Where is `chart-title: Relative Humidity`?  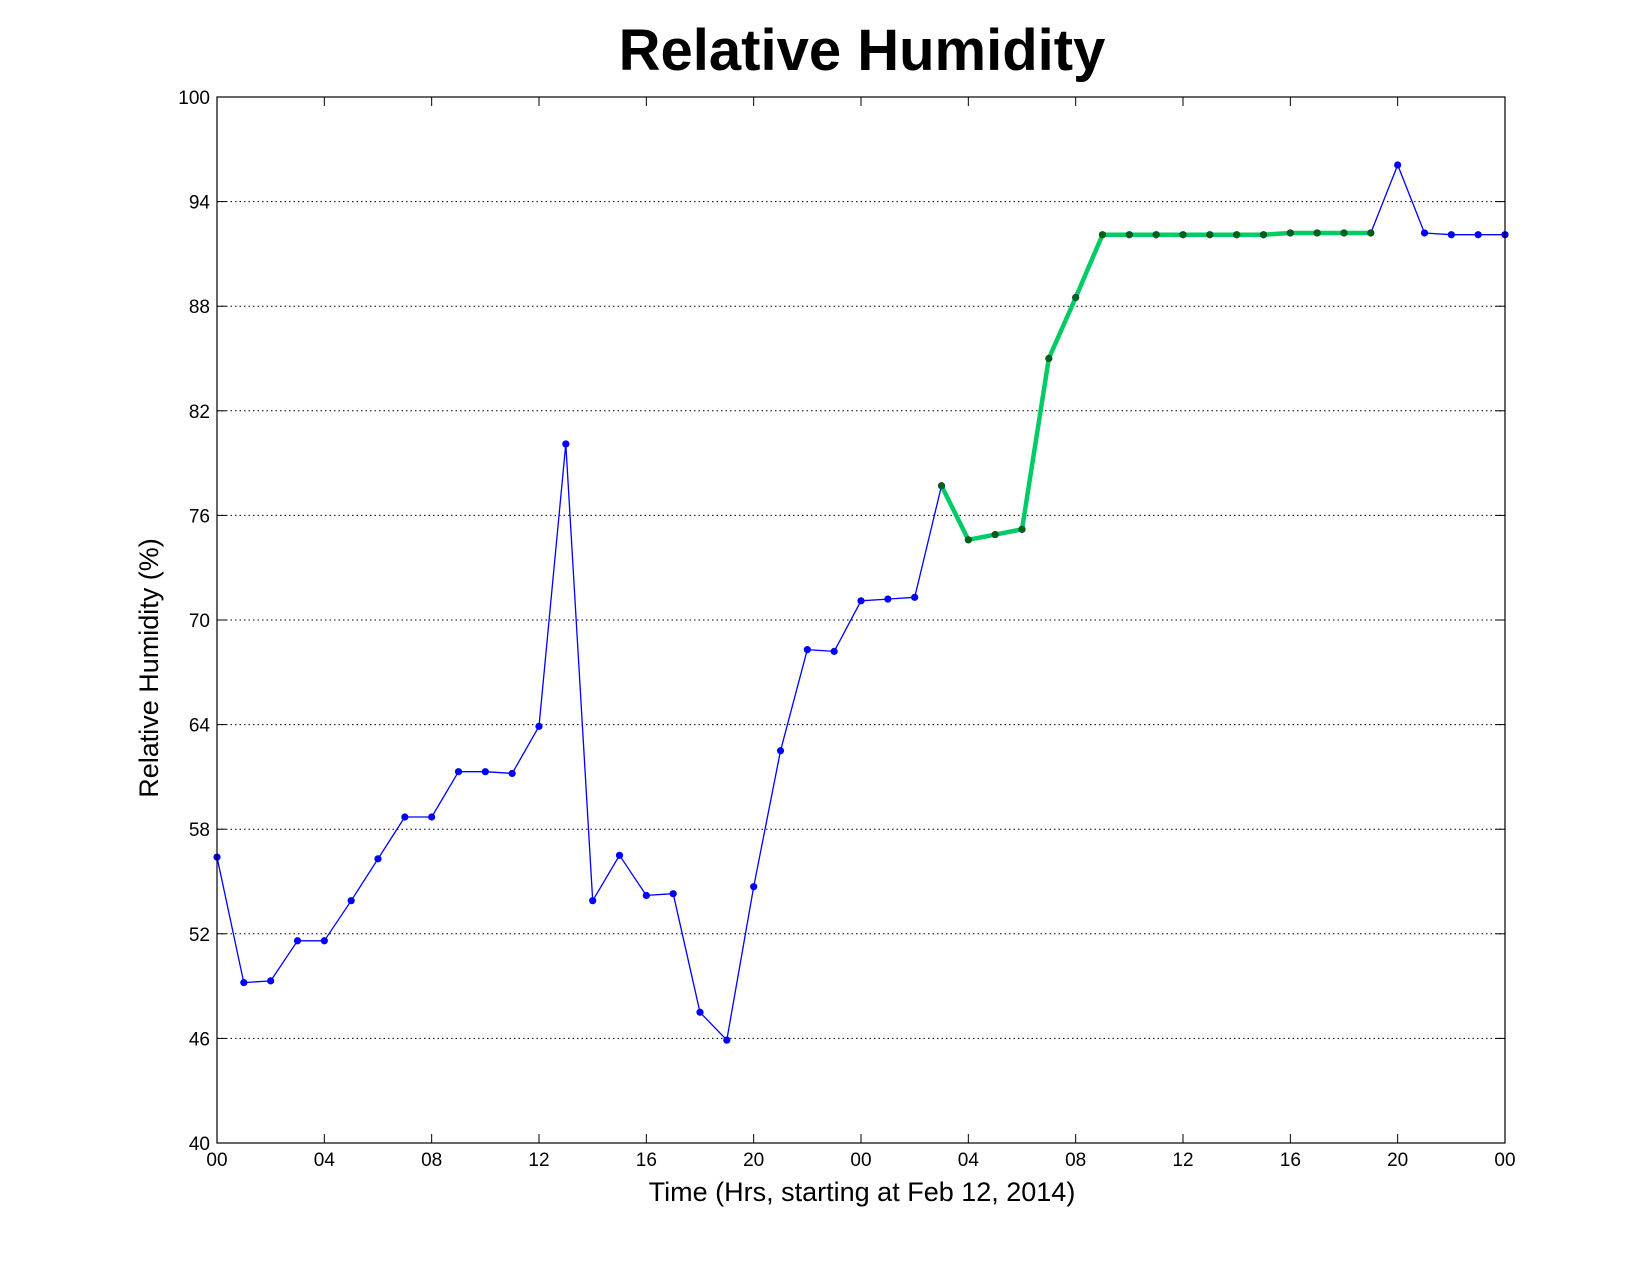
chart-title: Relative Humidity is located at coordinates (862, 50).